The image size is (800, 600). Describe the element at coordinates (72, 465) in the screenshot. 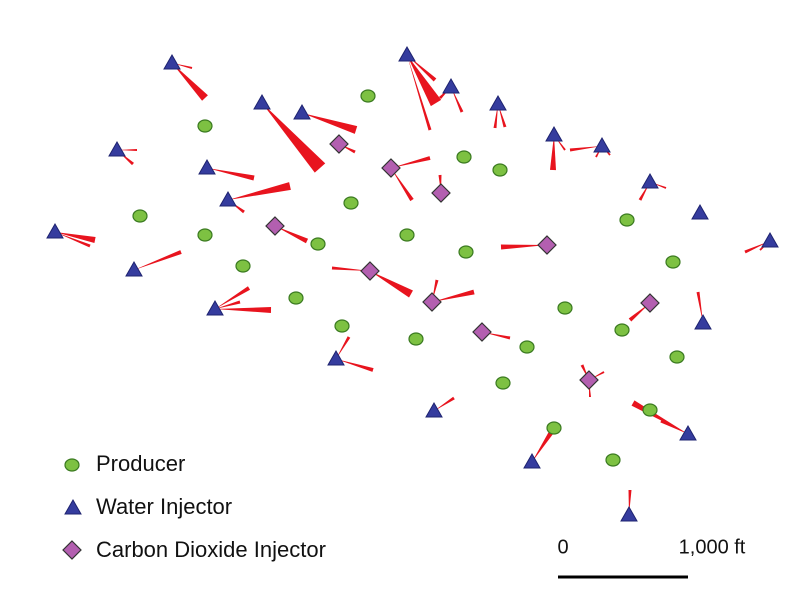

I see `legend-producer-symbol` at that location.